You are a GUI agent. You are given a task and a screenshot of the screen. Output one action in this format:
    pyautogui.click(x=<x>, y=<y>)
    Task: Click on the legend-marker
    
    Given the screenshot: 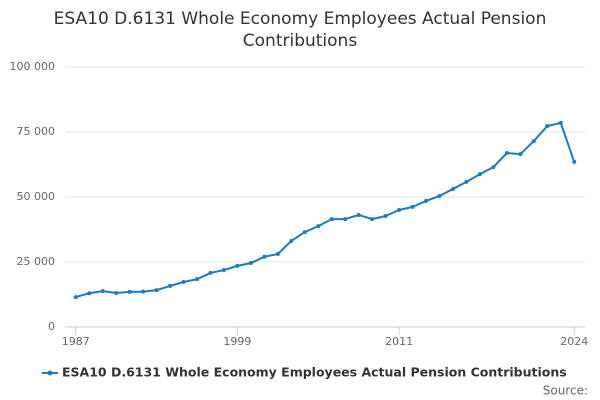 What is the action you would take?
    pyautogui.click(x=50, y=373)
    